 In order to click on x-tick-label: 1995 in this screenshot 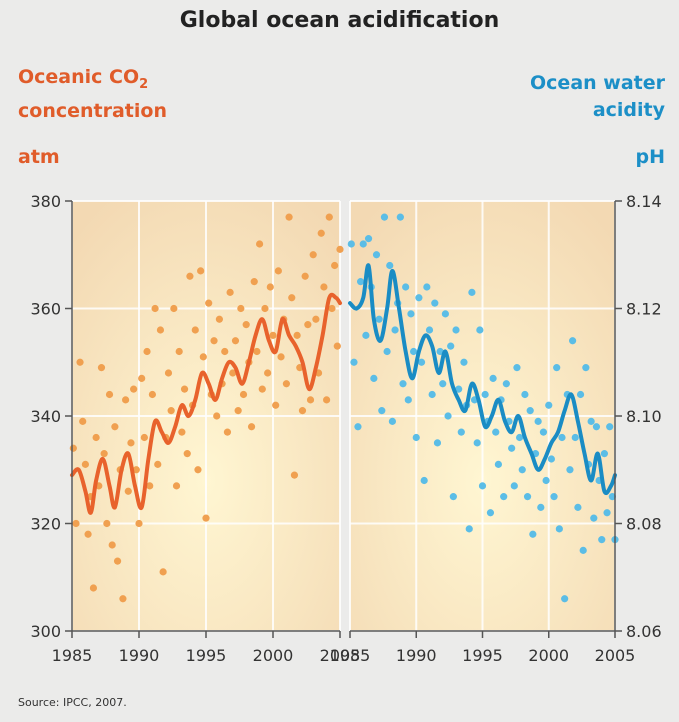, I will do `click(206, 655)`.